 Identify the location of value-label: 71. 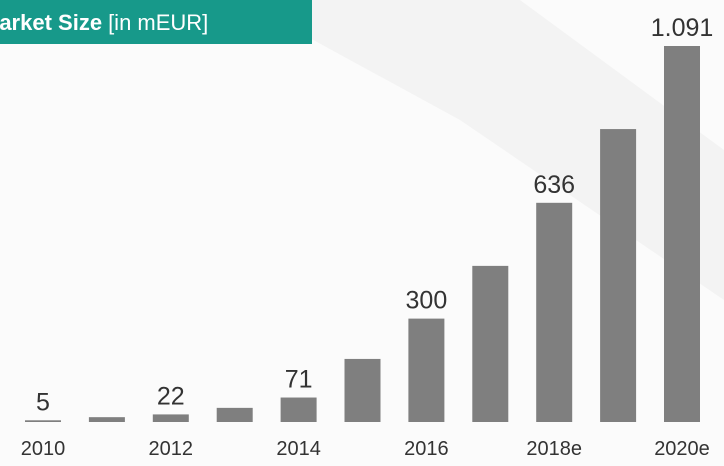
(299, 380).